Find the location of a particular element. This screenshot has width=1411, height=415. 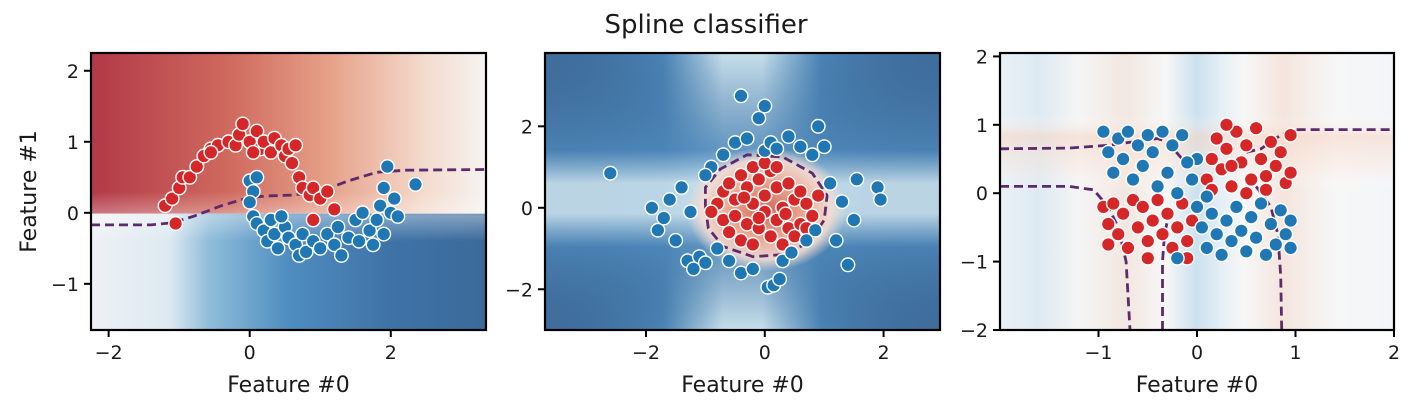

decision-boundary-line is located at coordinates (1319, 141).